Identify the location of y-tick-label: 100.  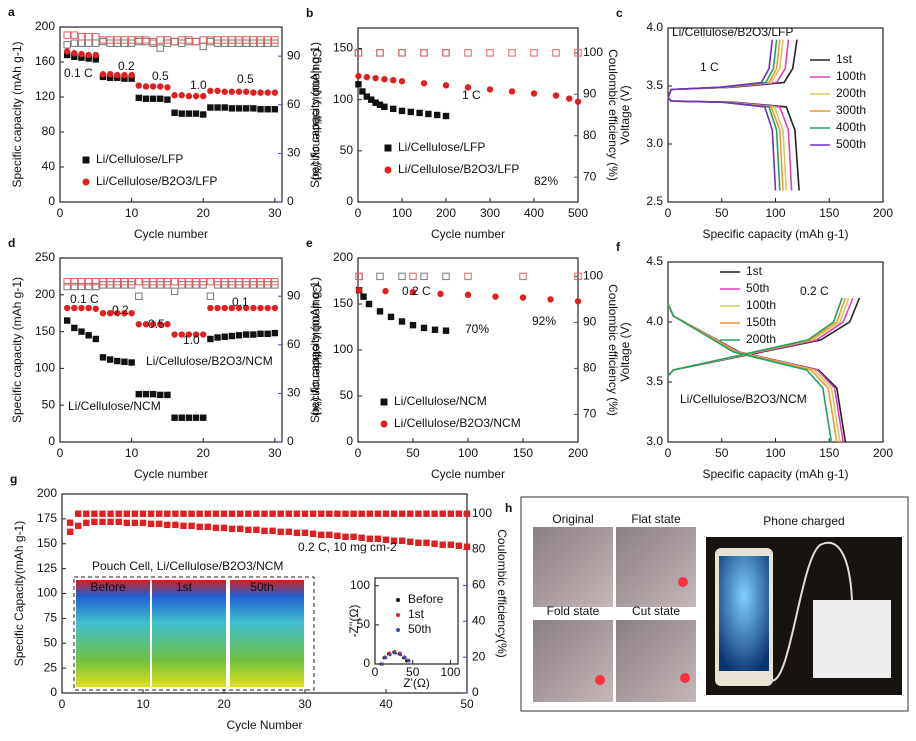
(47, 593).